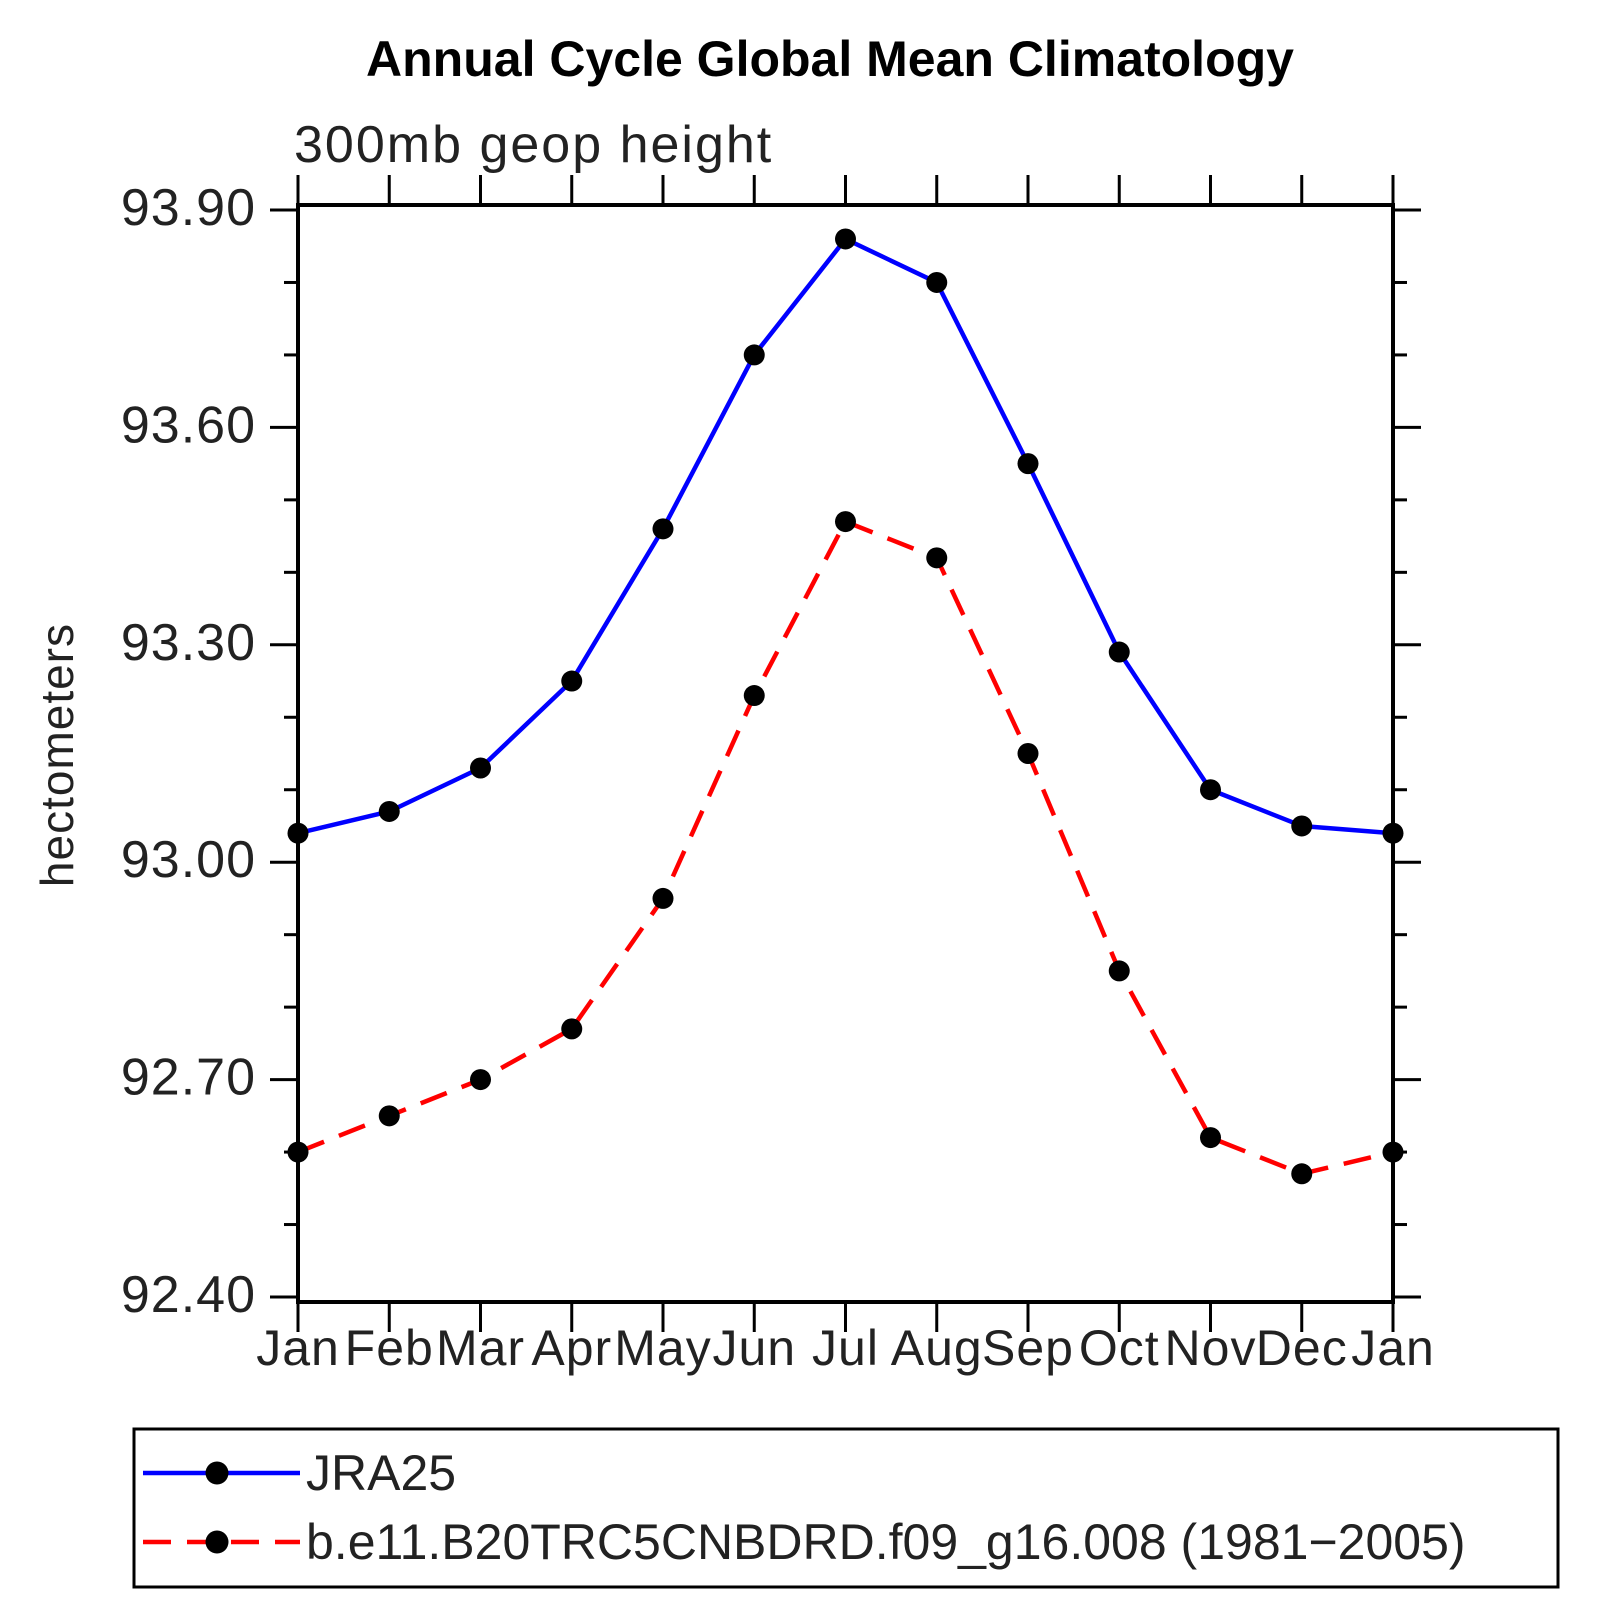  I want to click on y-tick-label: 93.00, so click(188, 860).